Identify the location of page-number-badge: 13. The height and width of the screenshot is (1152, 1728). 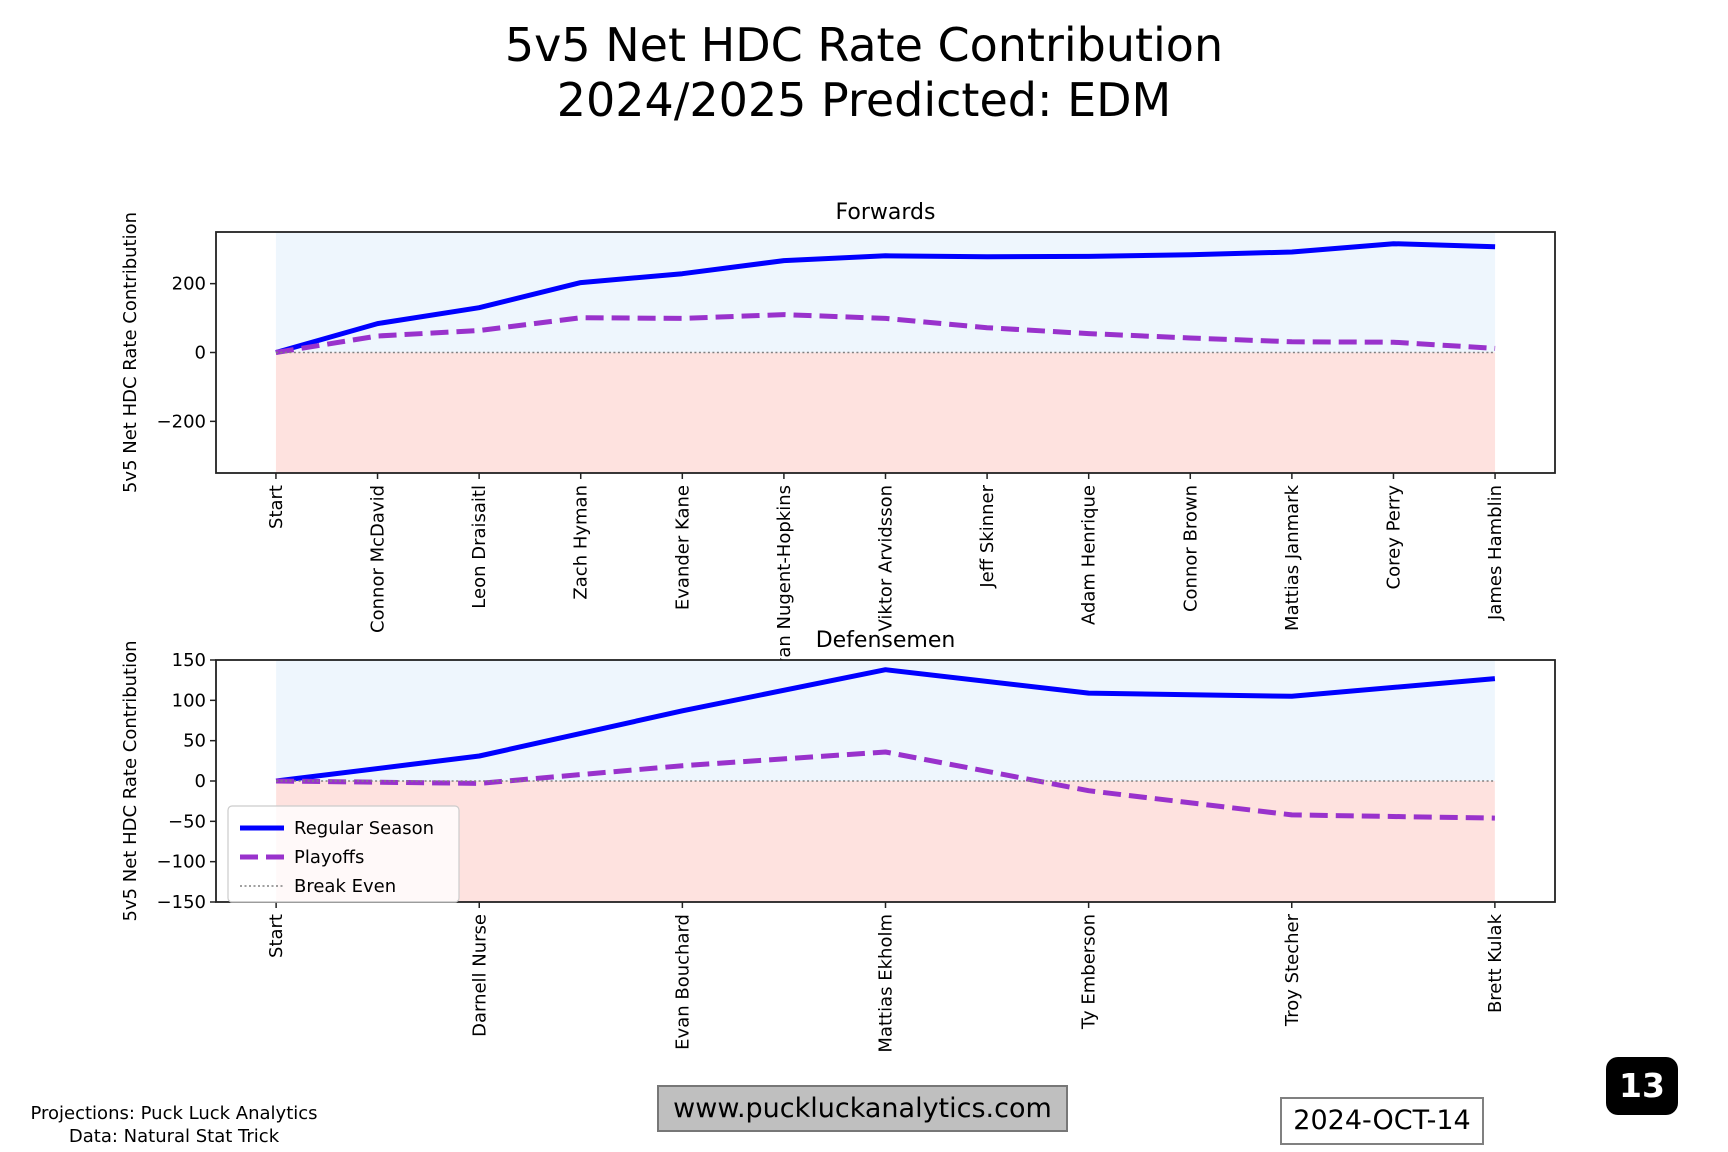
(1642, 1086).